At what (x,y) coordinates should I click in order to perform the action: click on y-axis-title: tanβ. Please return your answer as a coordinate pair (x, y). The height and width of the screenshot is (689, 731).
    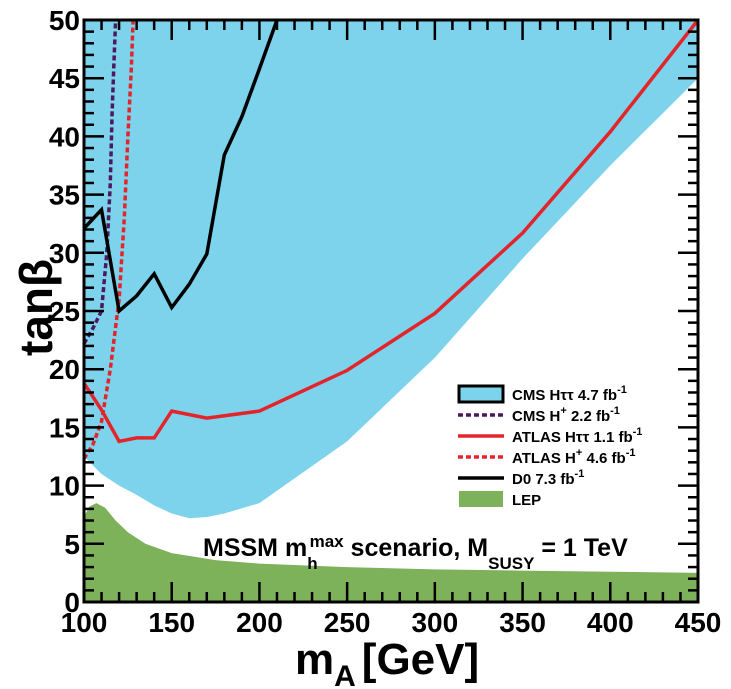
    Looking at the image, I should click on (36, 307).